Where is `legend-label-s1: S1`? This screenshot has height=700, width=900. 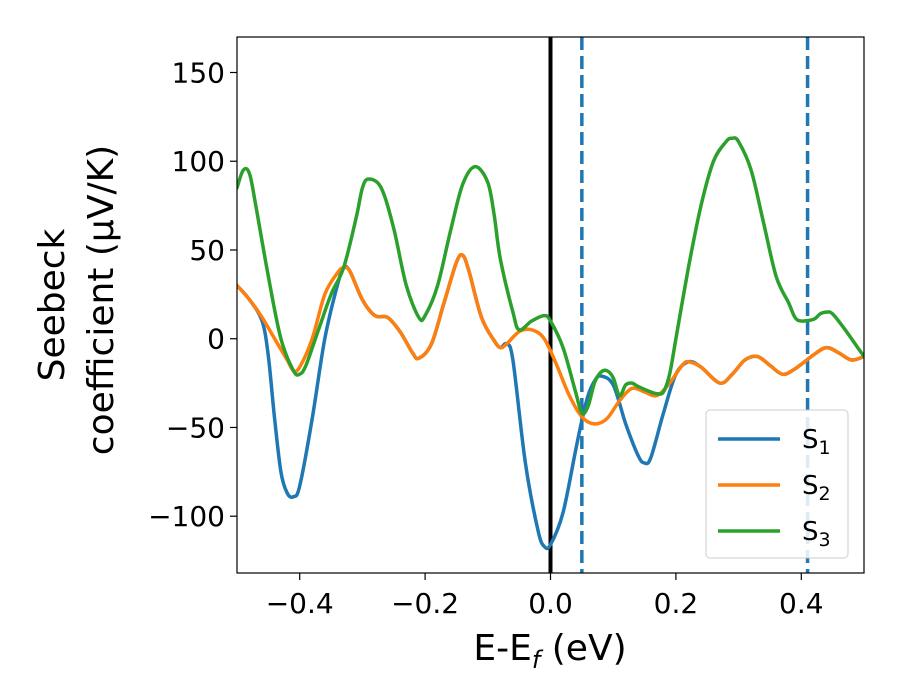
legend-label-s1: S1 is located at coordinates (816, 442).